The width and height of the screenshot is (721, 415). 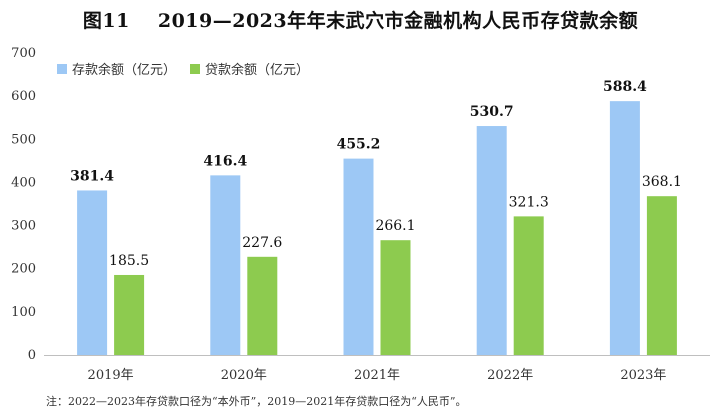 I want to click on x-tick-label: 2023年, so click(x=643, y=375).